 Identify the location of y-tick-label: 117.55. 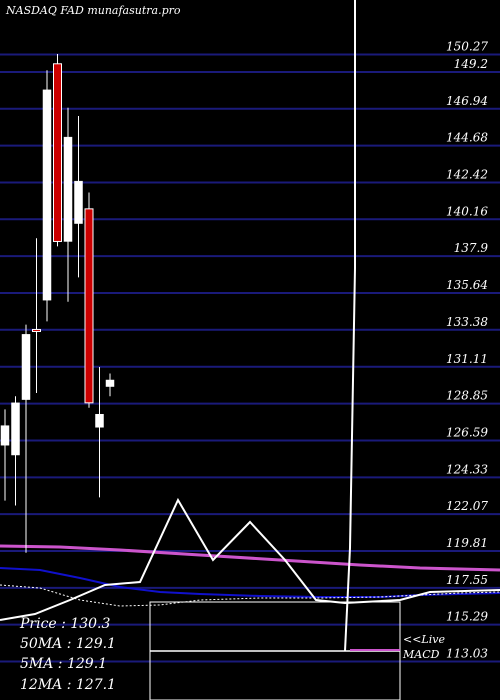
(467, 580).